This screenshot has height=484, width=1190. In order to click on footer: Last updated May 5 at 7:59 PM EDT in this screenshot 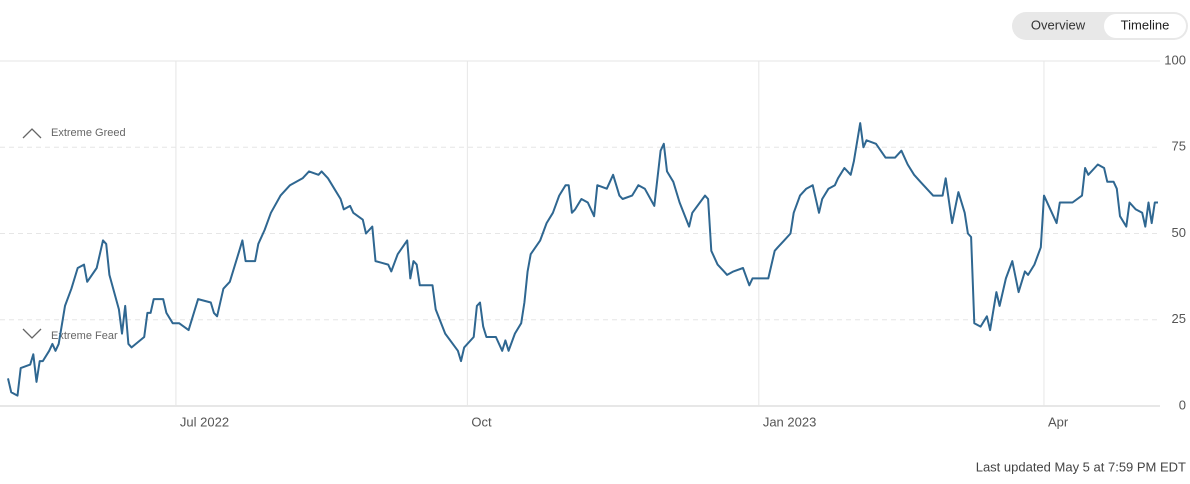, I will do `click(1081, 466)`.